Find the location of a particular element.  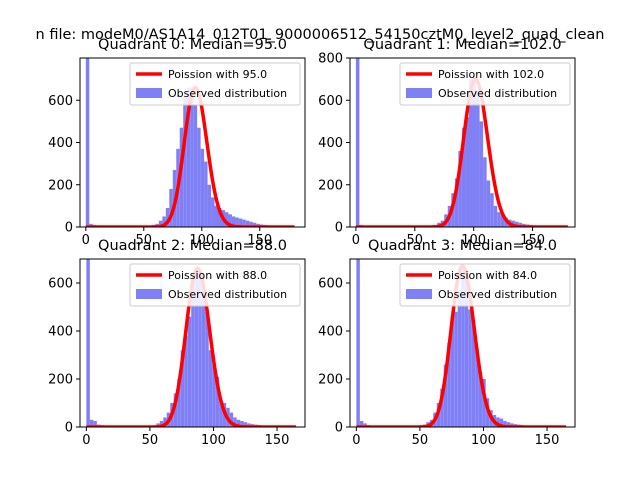

quadrant-2-title: Quadrant 2: Median=88.0 is located at coordinates (192, 246).